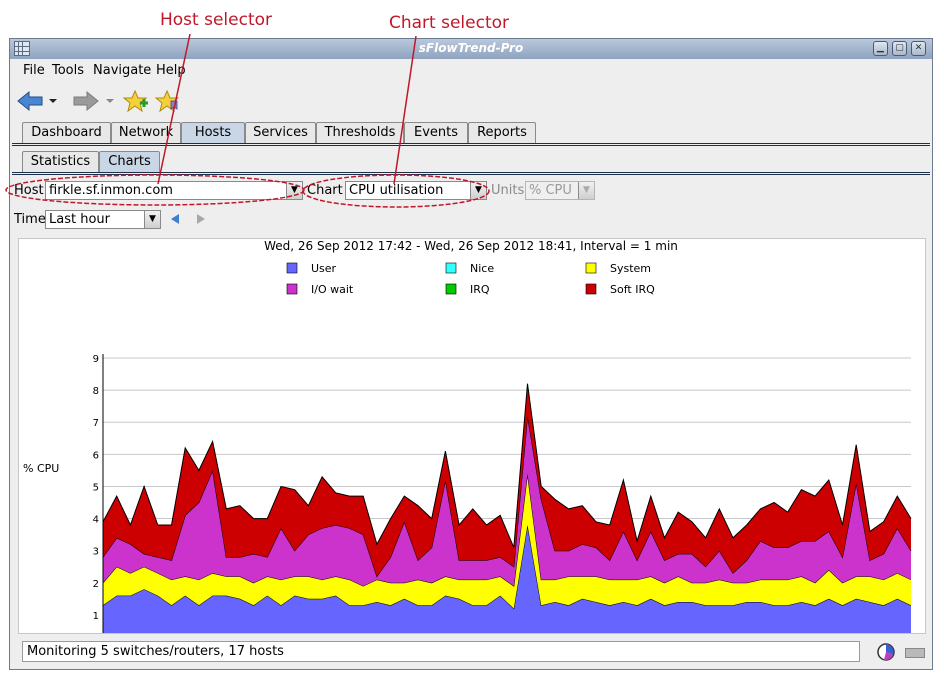 The height and width of the screenshot is (680, 944). Describe the element at coordinates (96, 391) in the screenshot. I see `y-tick-label: 8` at that location.